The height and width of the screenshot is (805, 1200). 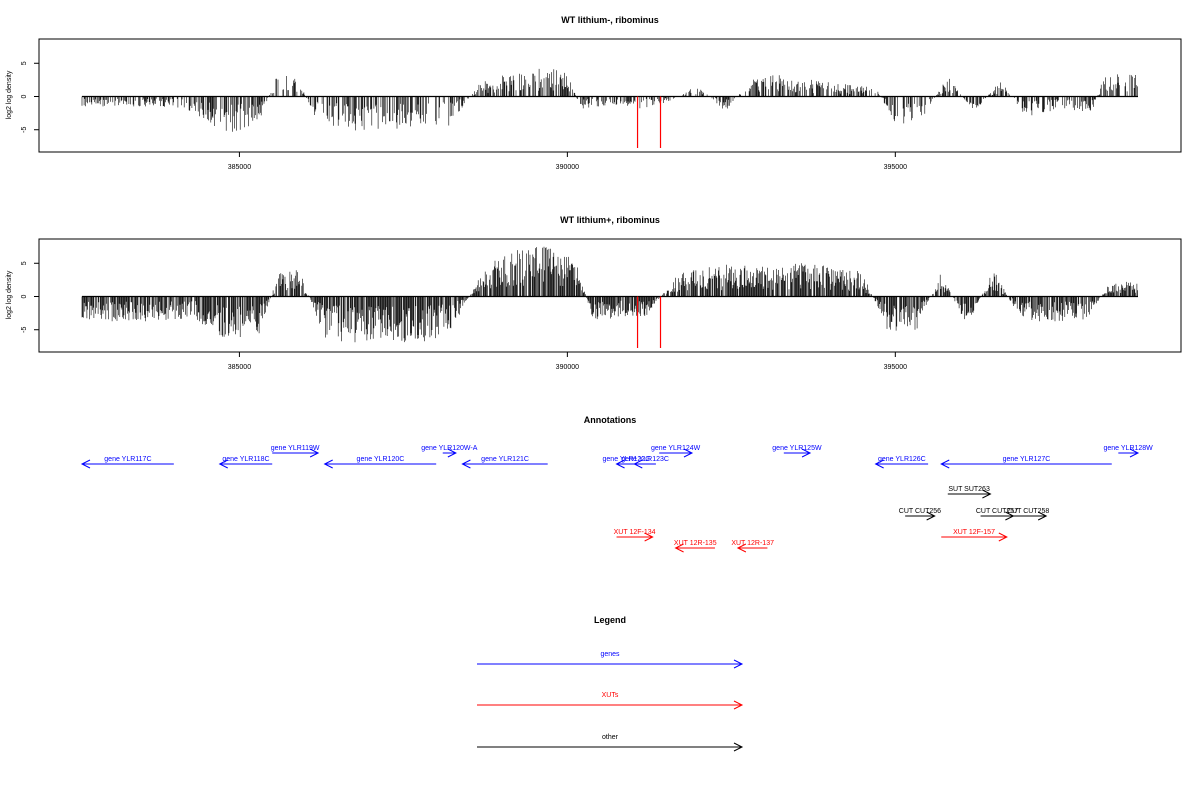 I want to click on legend-items: genes XUTs other, so click(x=610, y=701).